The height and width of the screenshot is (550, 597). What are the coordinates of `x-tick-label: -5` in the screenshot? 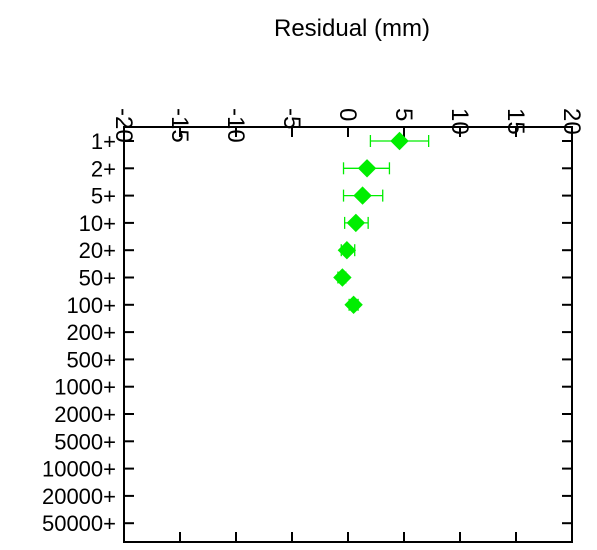 It's located at (291, 118).